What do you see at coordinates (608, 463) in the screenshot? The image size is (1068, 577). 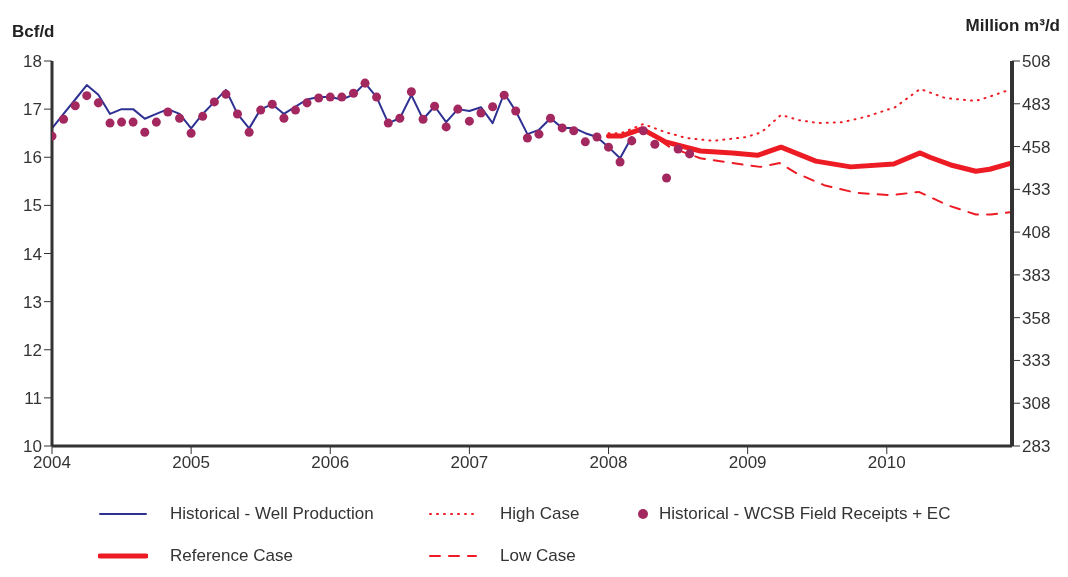 I see `x-tick-label: 2008` at bounding box center [608, 463].